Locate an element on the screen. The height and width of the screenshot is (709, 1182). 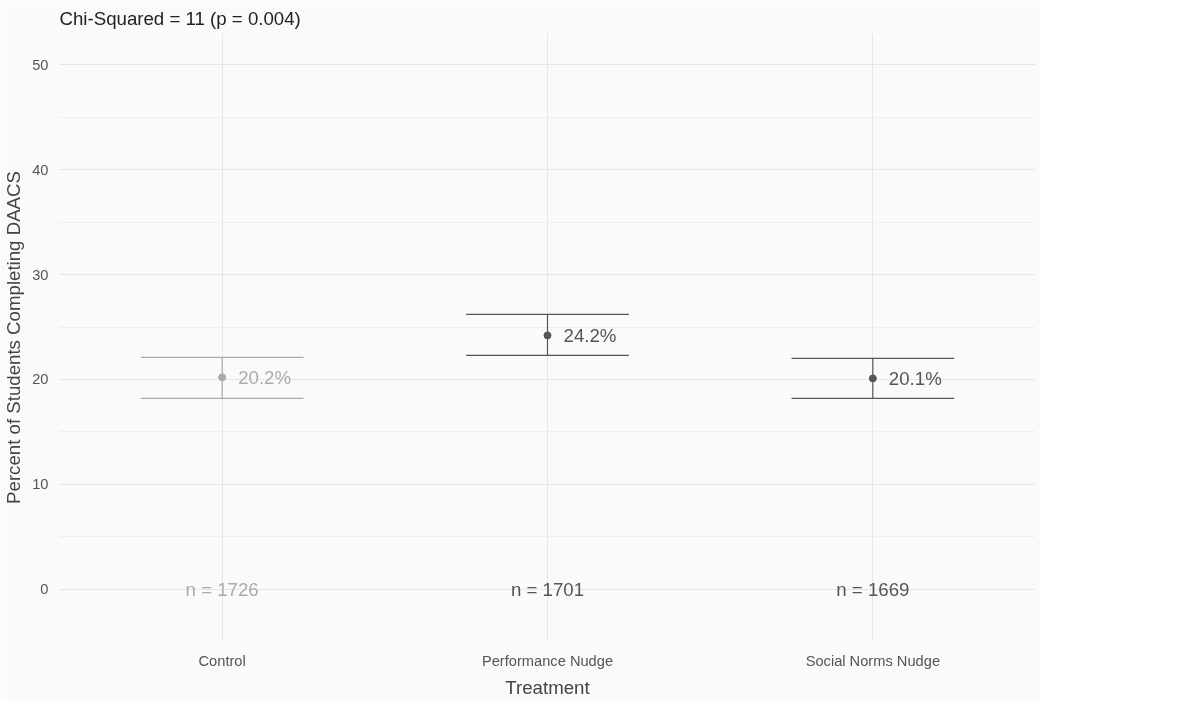
y-tick-label: 0 is located at coordinates (44, 589).